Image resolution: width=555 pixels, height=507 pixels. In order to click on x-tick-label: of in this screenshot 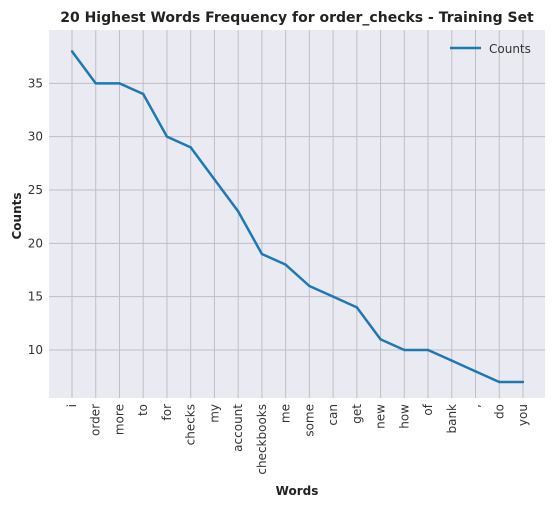, I will do `click(428, 409)`.